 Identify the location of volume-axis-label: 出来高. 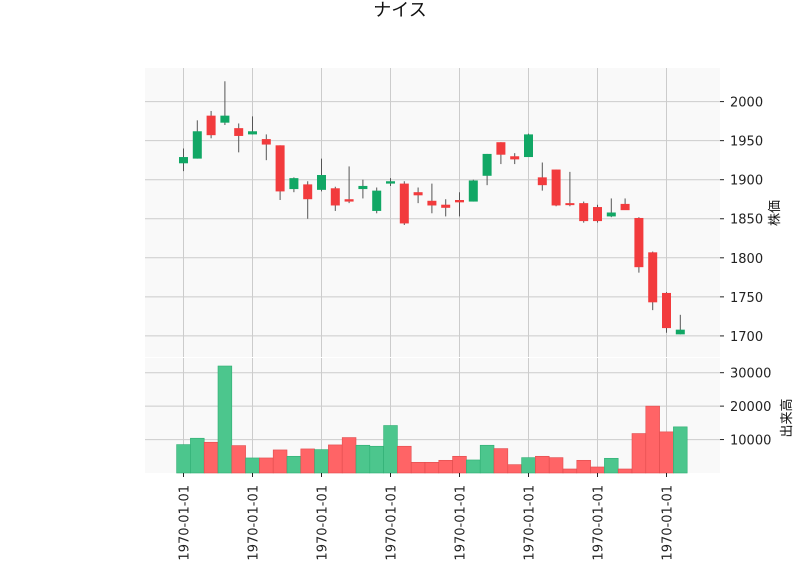
(787, 417).